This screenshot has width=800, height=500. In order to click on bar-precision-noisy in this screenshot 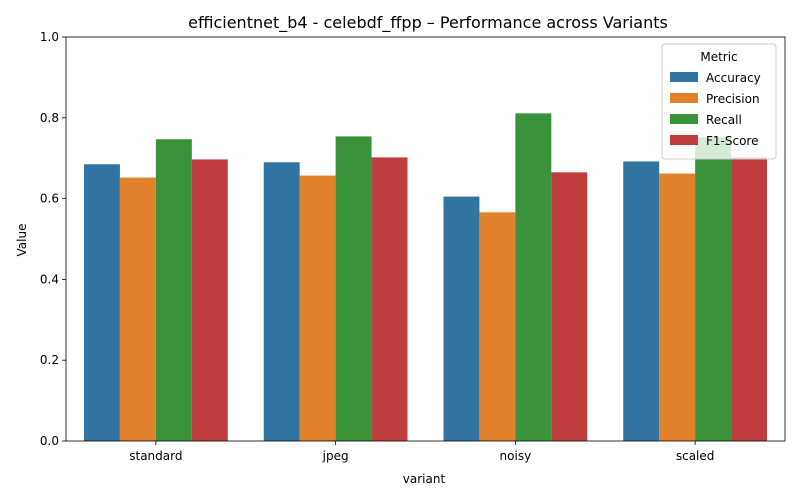, I will do `click(497, 326)`.